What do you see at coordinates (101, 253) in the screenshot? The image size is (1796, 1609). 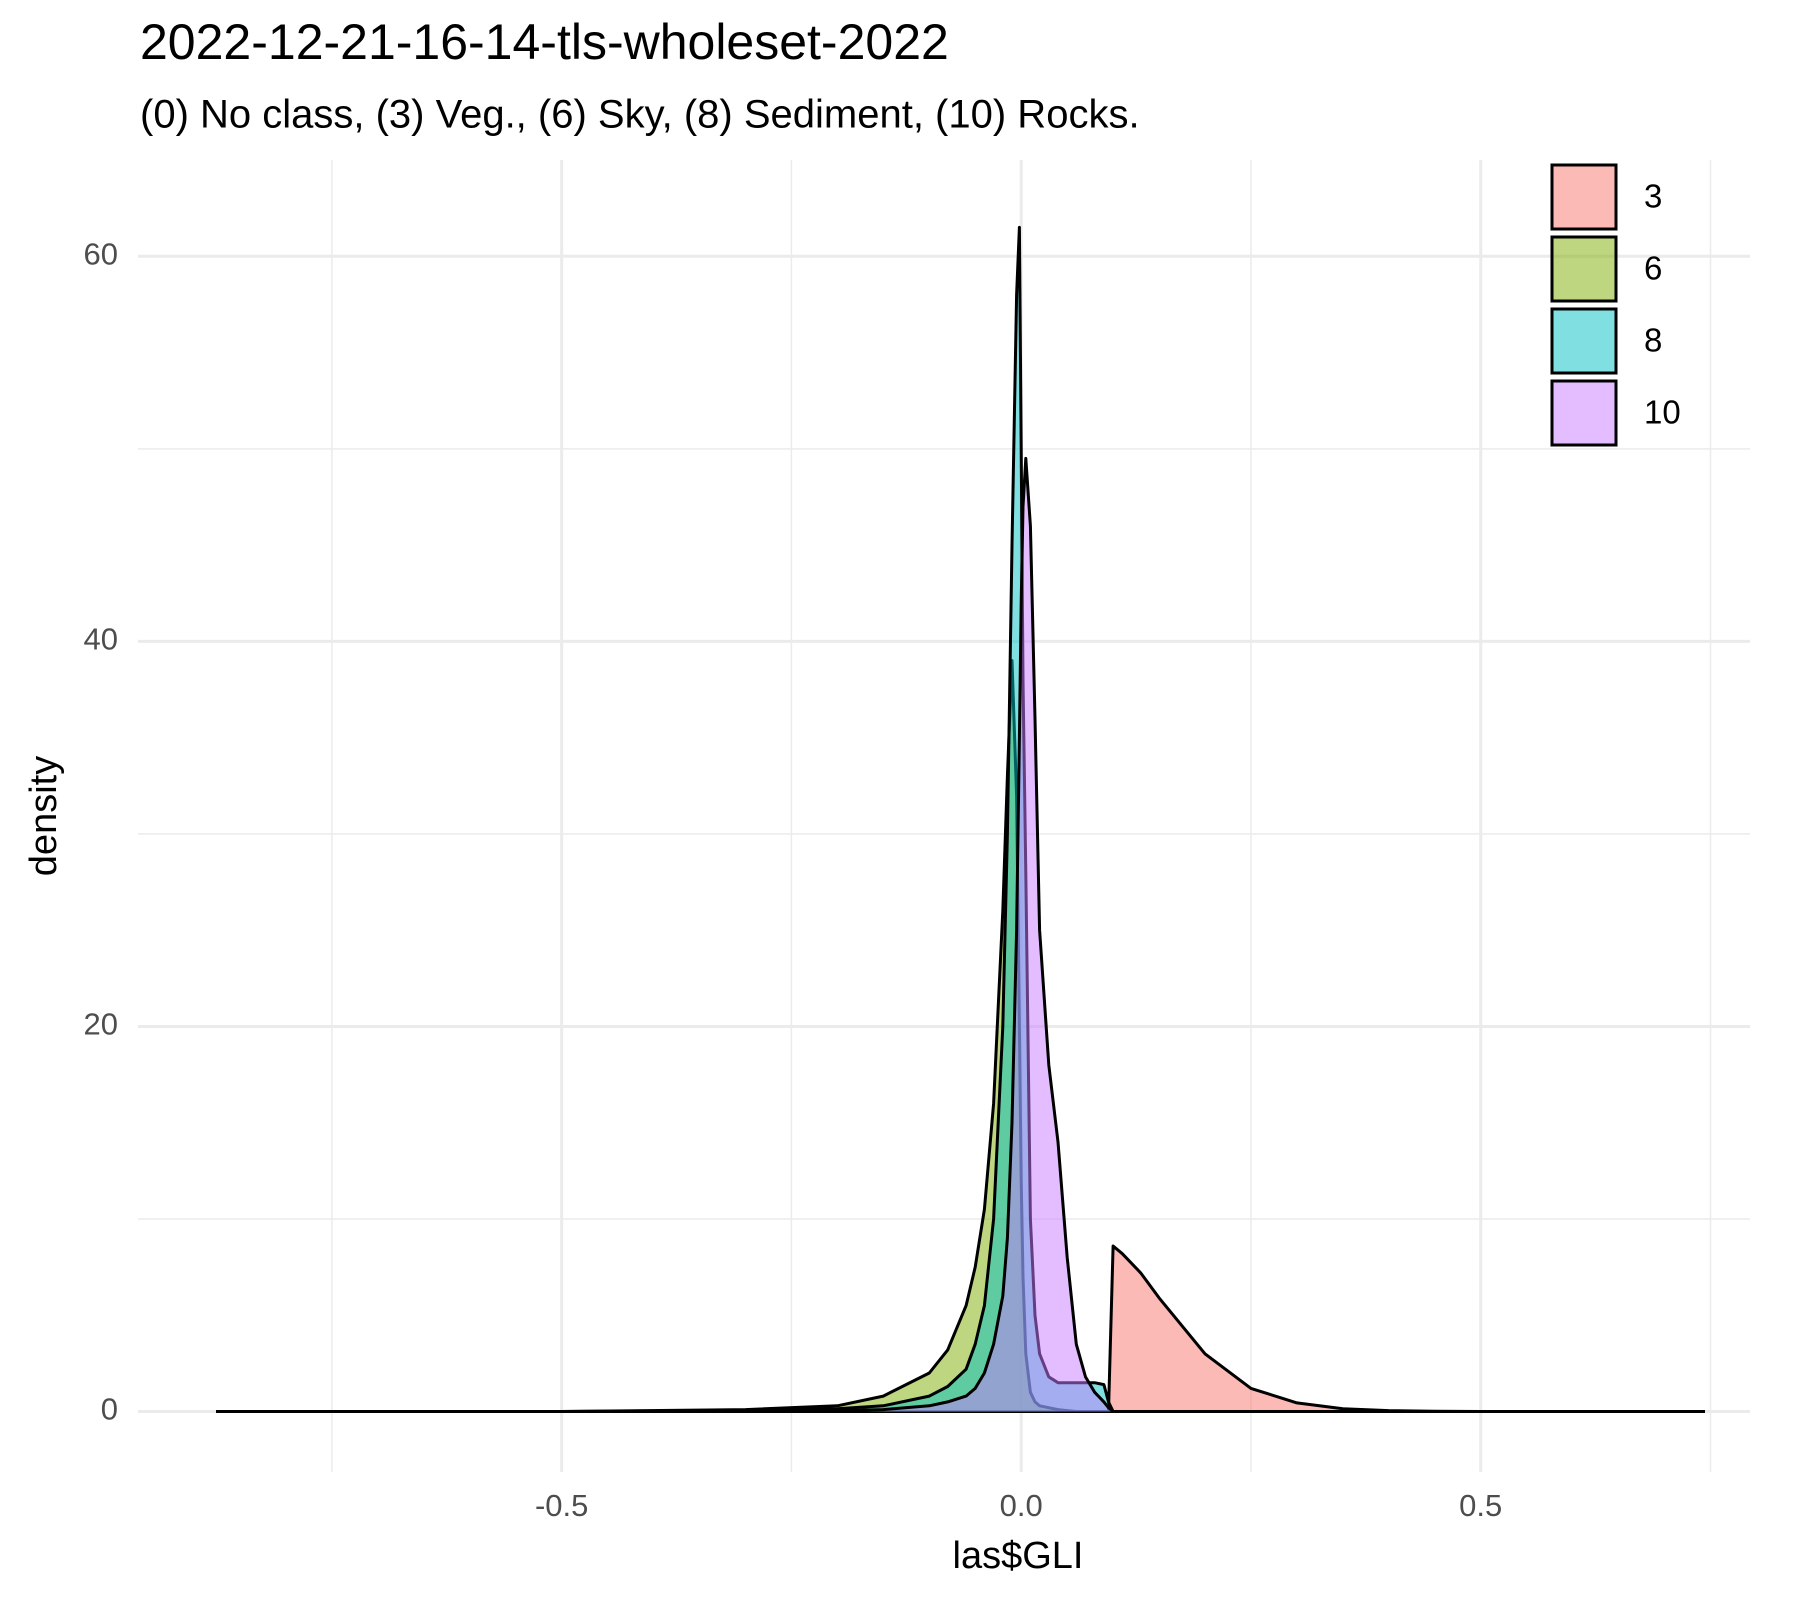 I see `y-tick-label: 60` at bounding box center [101, 253].